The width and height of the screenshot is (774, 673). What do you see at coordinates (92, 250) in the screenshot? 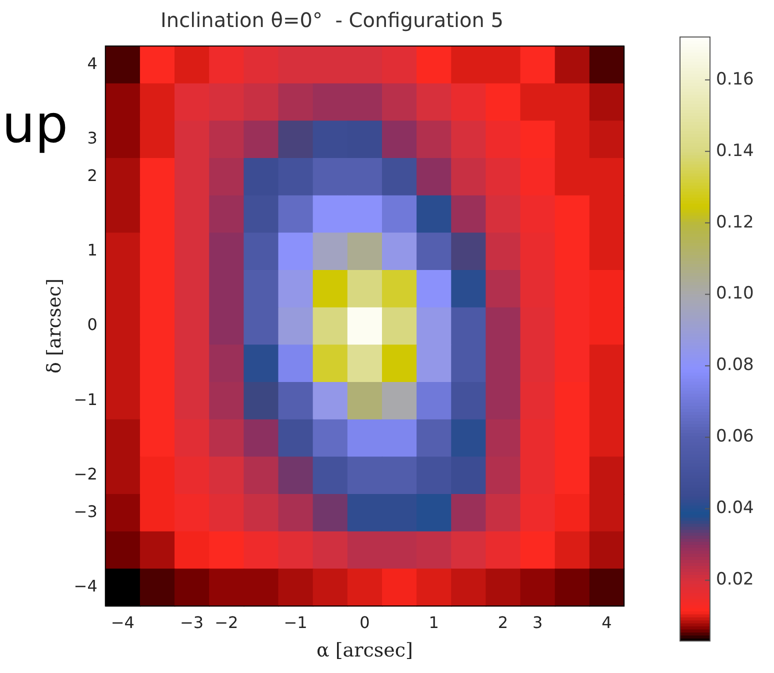
I see `y-tick-label: 1` at bounding box center [92, 250].